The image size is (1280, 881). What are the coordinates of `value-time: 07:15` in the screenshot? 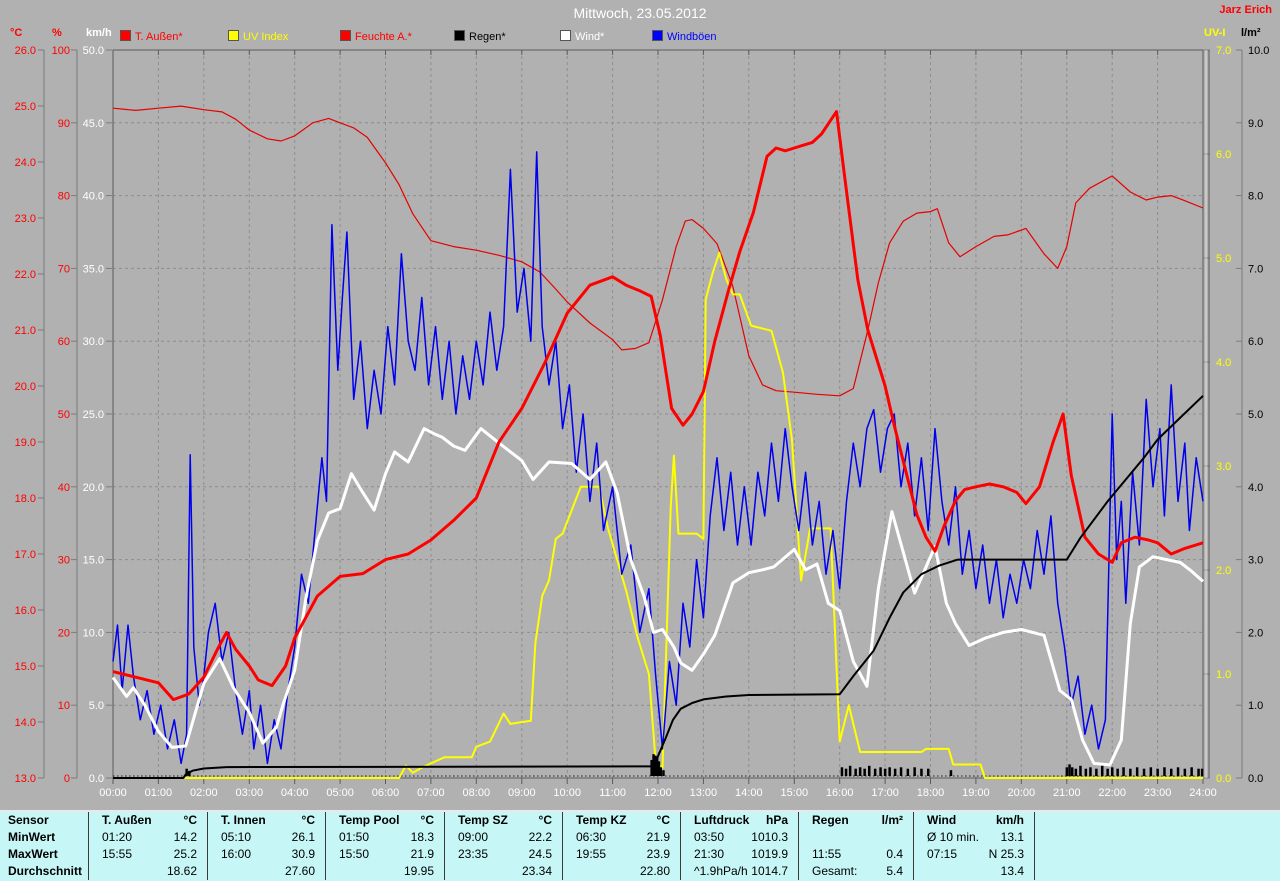 It's located at (942, 854).